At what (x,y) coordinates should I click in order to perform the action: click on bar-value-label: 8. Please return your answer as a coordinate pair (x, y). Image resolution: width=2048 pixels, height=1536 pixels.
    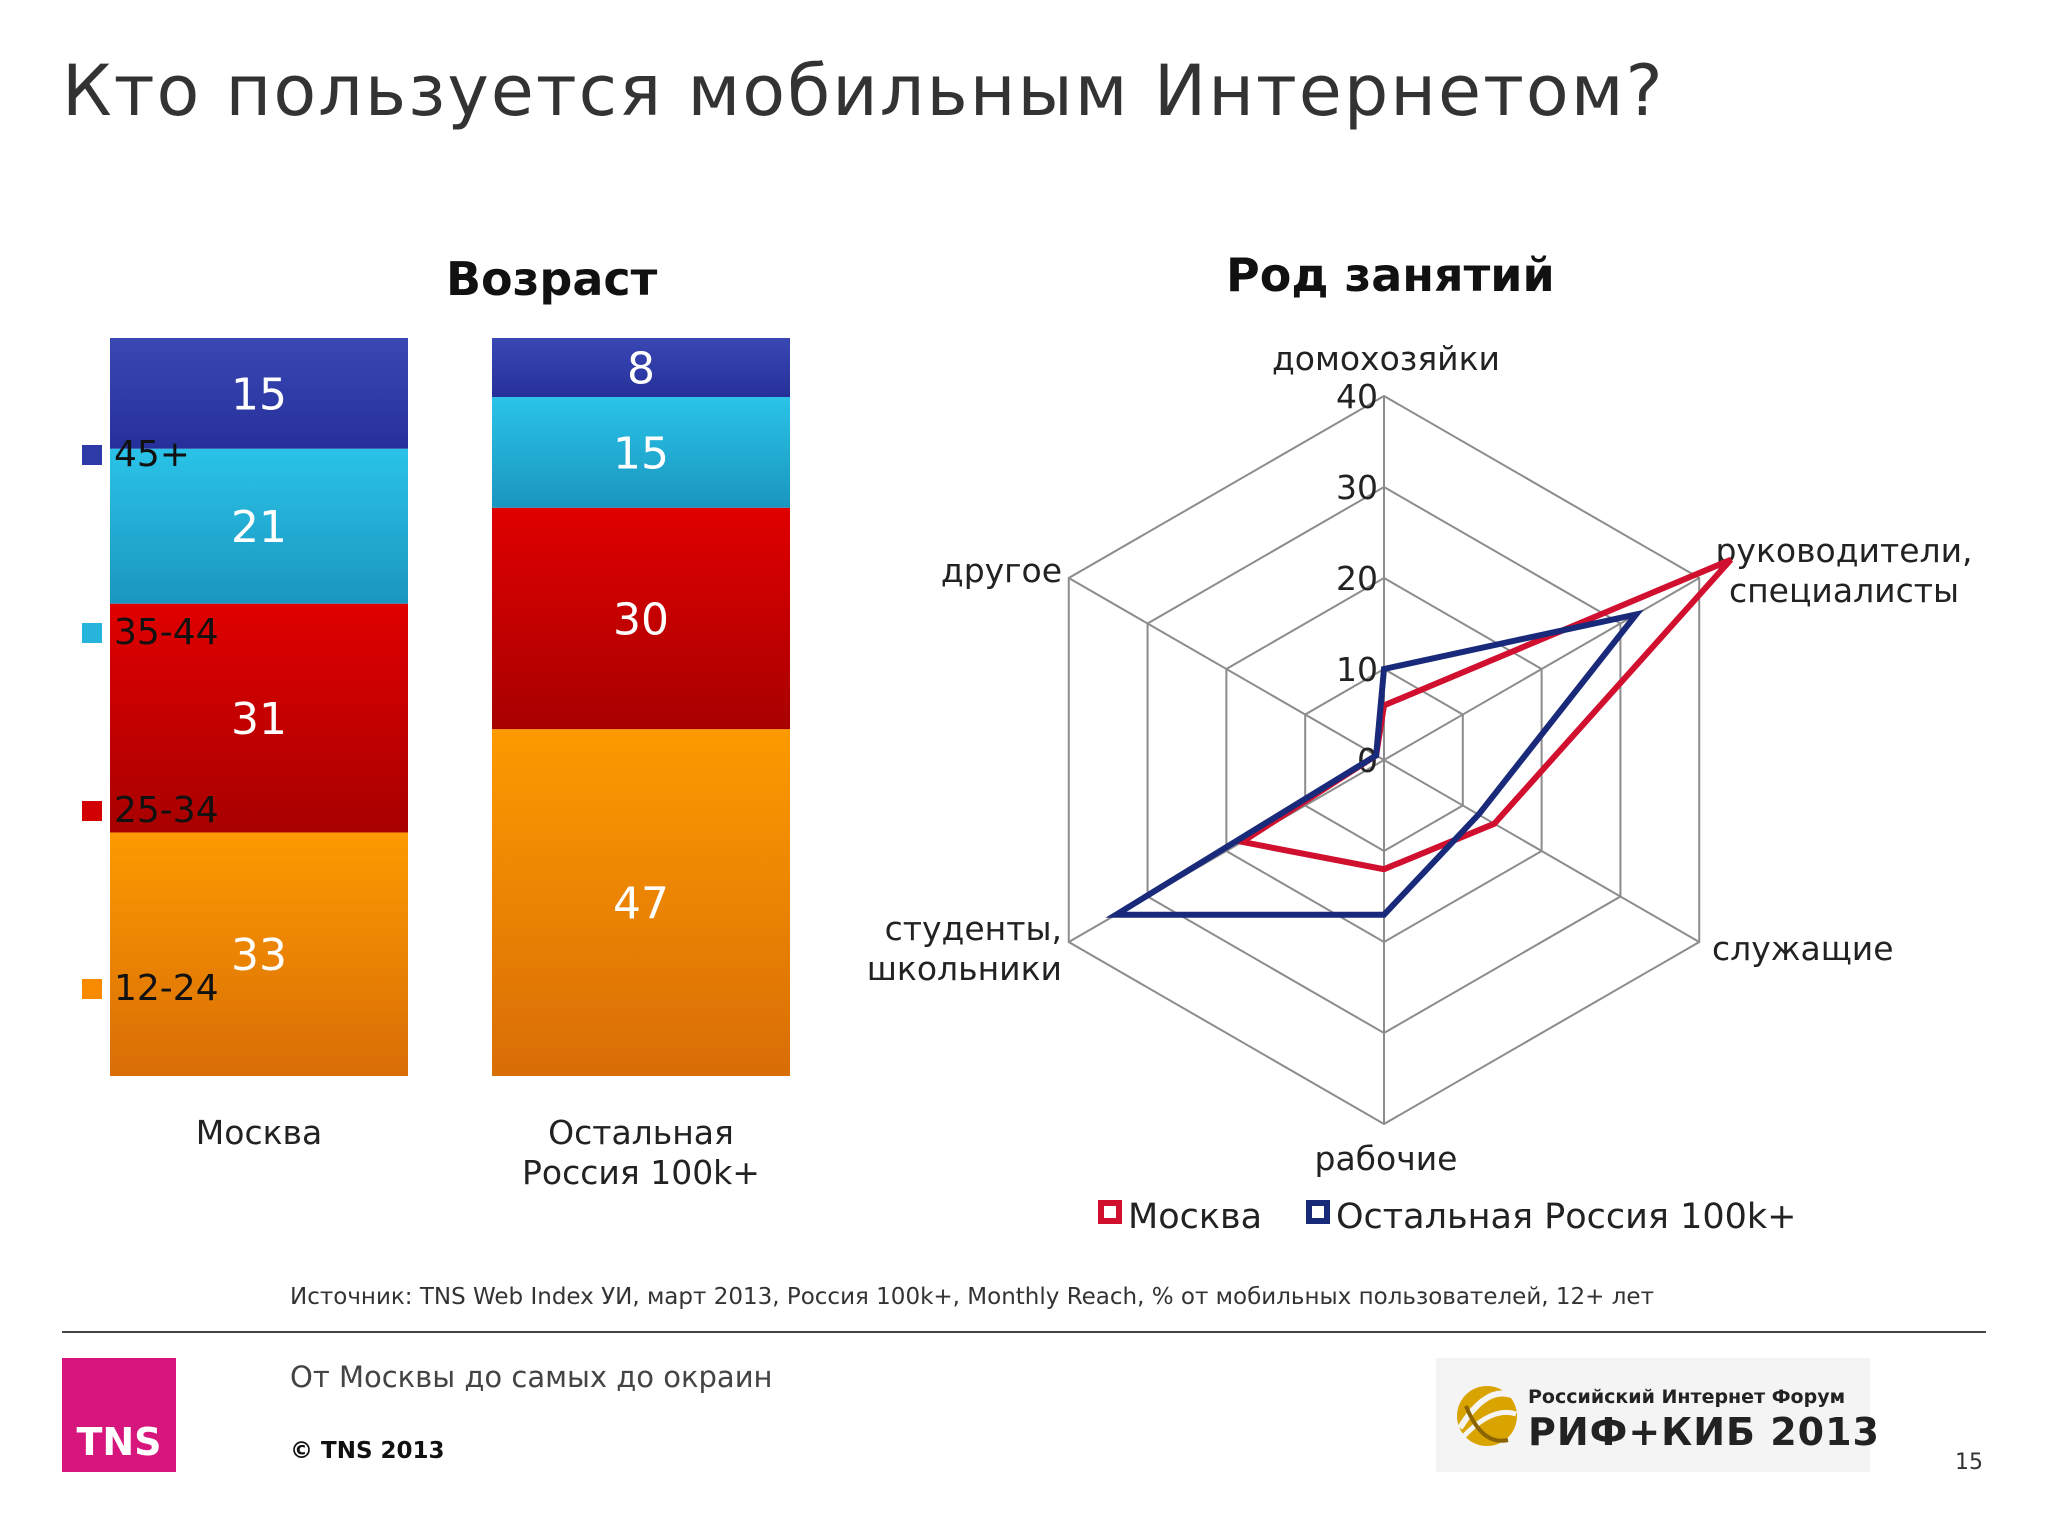
    Looking at the image, I should click on (641, 369).